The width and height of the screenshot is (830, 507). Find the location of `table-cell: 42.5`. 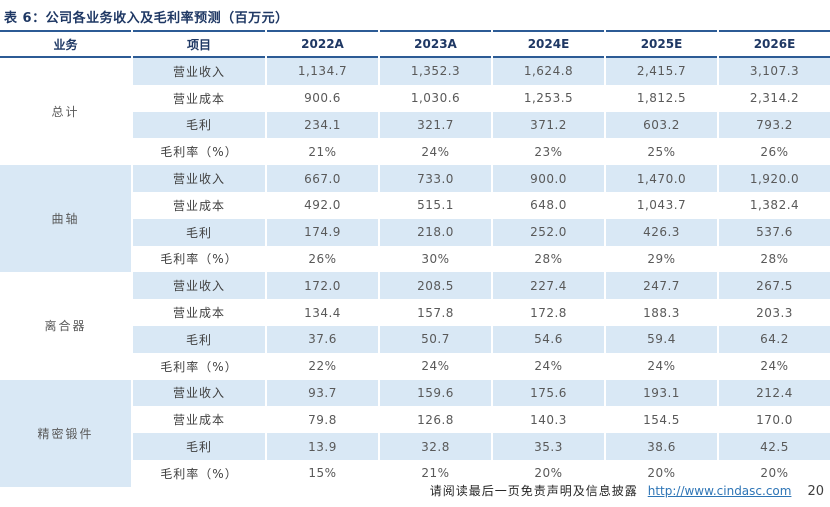

table-cell: 42.5 is located at coordinates (774, 446).